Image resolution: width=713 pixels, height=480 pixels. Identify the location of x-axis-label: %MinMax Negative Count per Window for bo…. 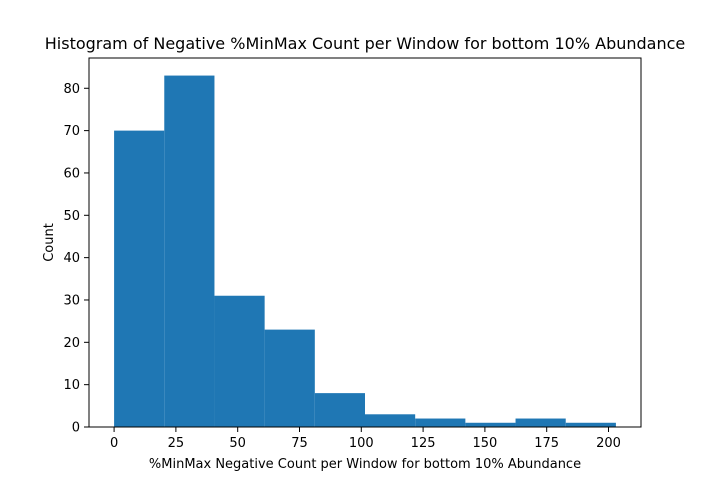
(365, 464).